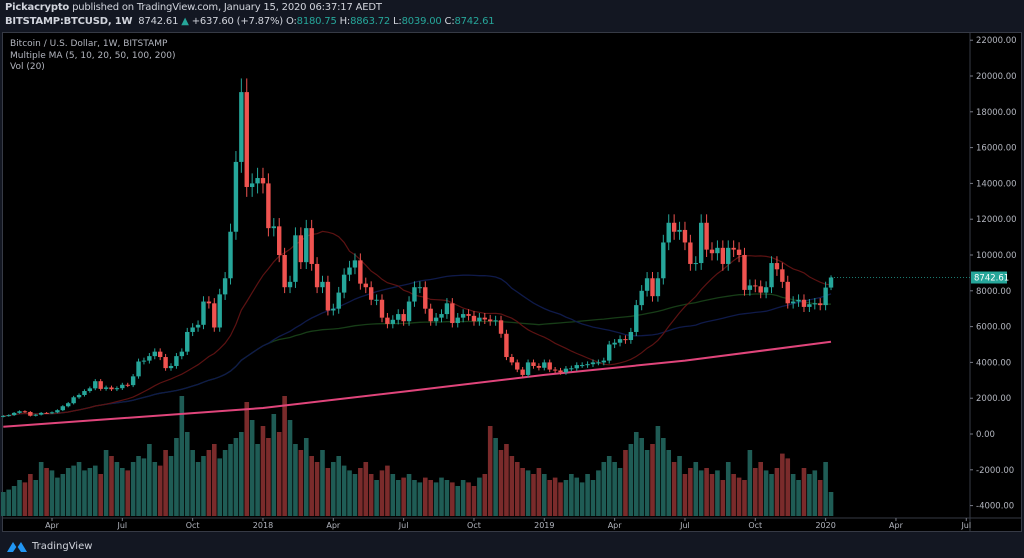 The height and width of the screenshot is (558, 1024). What do you see at coordinates (37, 7) in the screenshot?
I see `publisher-name: Pickacrypto` at bounding box center [37, 7].